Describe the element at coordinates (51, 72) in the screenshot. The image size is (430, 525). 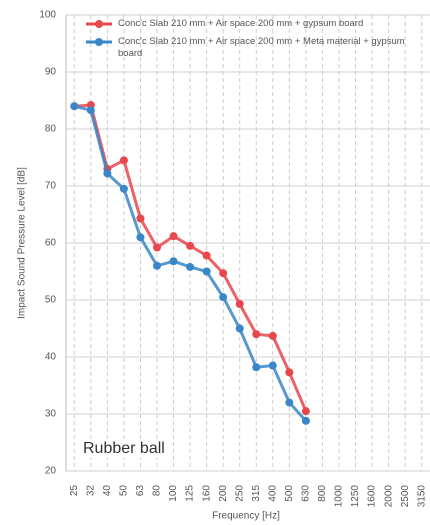
I see `y-tick-label: 90` at that location.